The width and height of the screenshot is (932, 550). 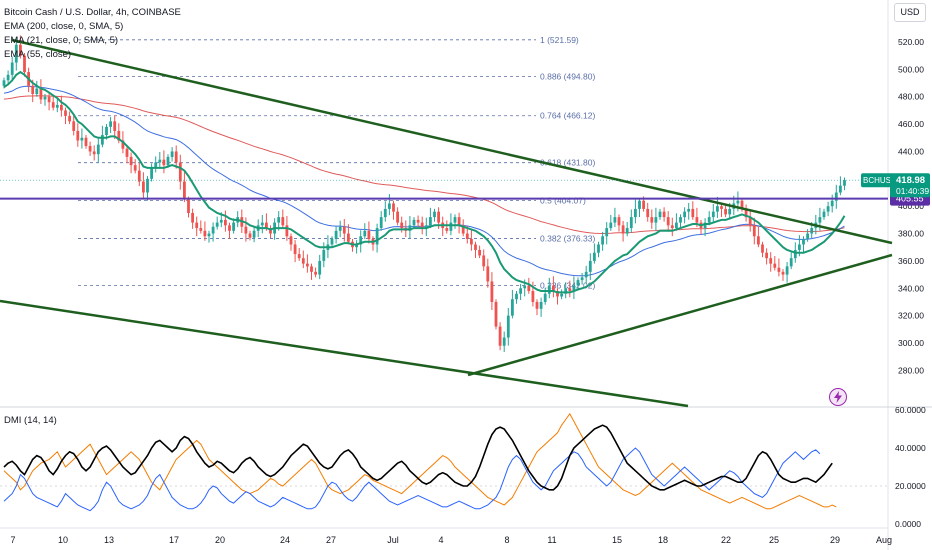 I want to click on price-tick-label: 360.00, so click(x=911, y=261).